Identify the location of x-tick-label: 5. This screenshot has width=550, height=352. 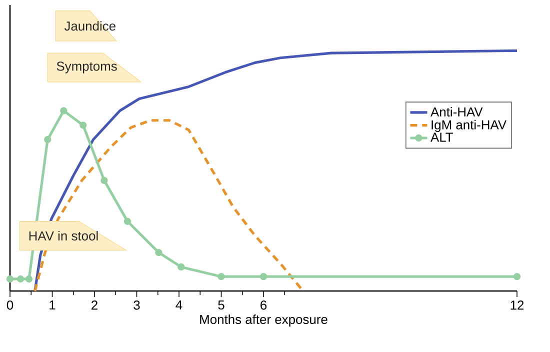
(221, 305).